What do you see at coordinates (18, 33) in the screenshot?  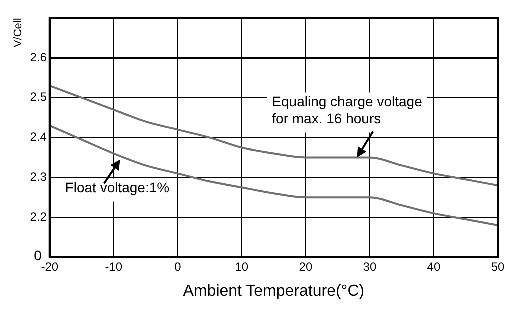 I see `y-axis-title: V/Cell` at bounding box center [18, 33].